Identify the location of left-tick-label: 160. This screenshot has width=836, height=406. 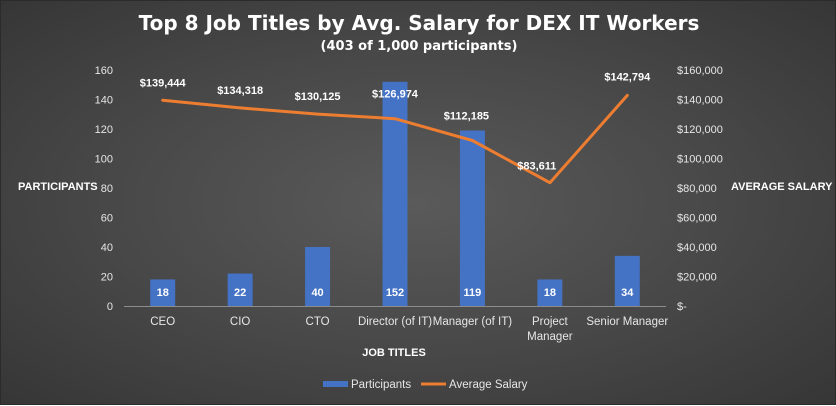
(104, 71).